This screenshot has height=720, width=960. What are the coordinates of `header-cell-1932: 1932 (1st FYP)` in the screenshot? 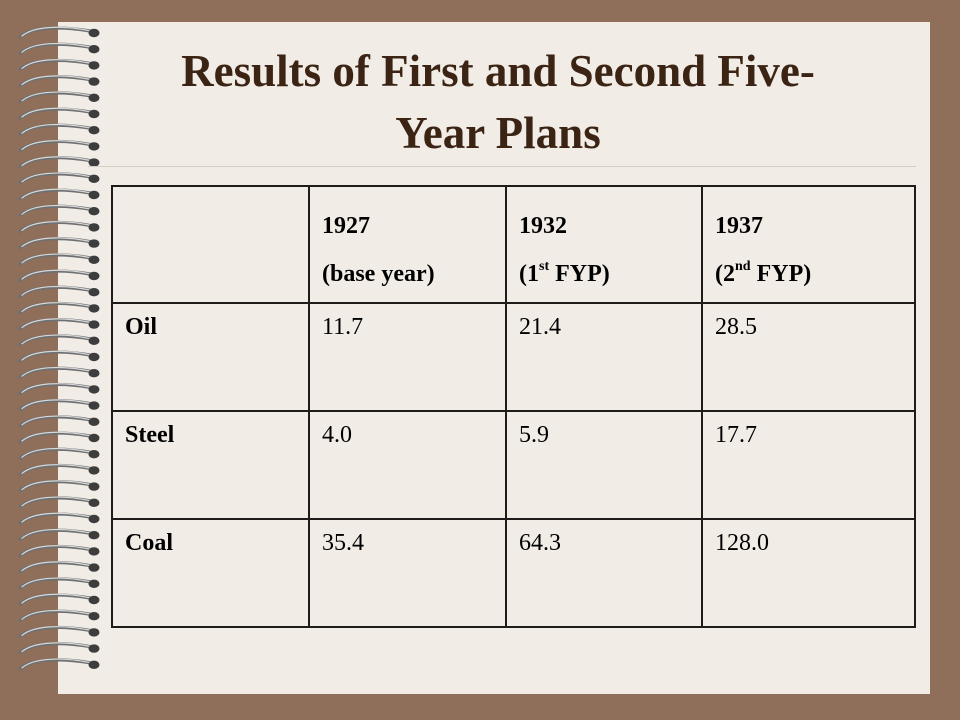 It's located at (604, 244).